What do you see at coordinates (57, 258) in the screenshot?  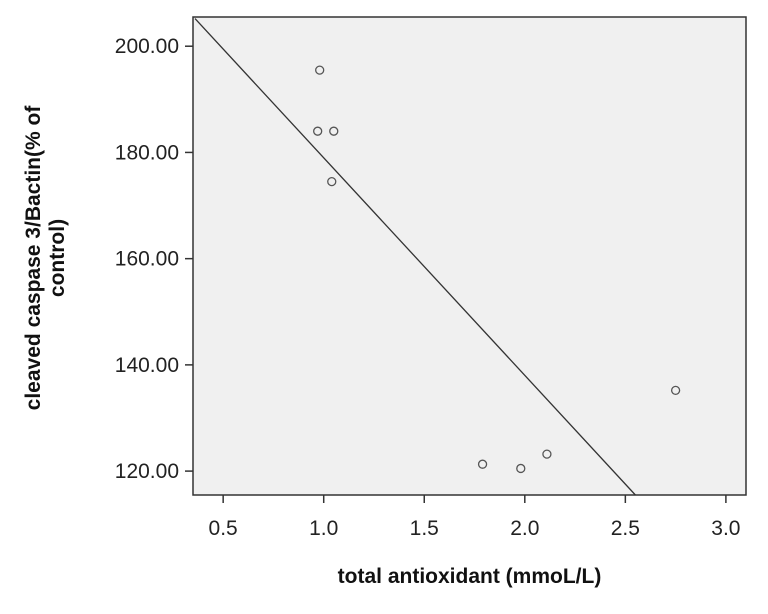 I see `y-axis-label-line: control)` at bounding box center [57, 258].